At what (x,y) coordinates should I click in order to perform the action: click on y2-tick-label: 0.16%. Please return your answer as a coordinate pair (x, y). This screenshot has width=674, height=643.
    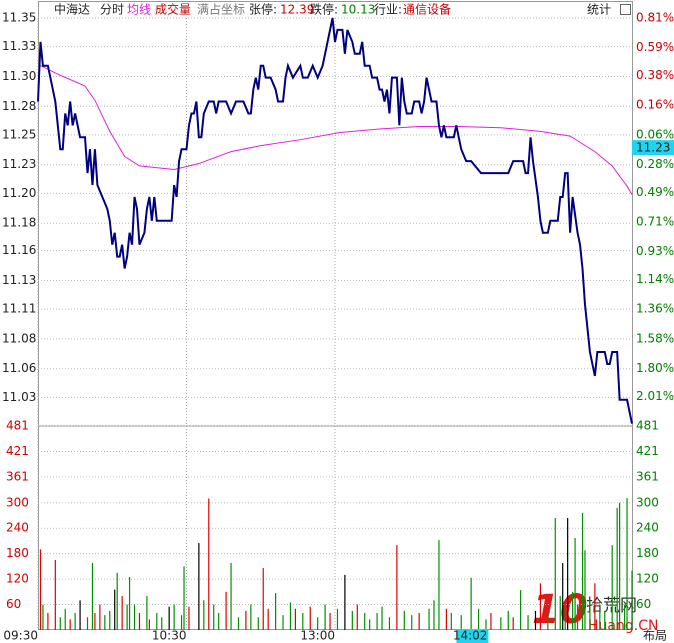
    Looking at the image, I should click on (655, 105).